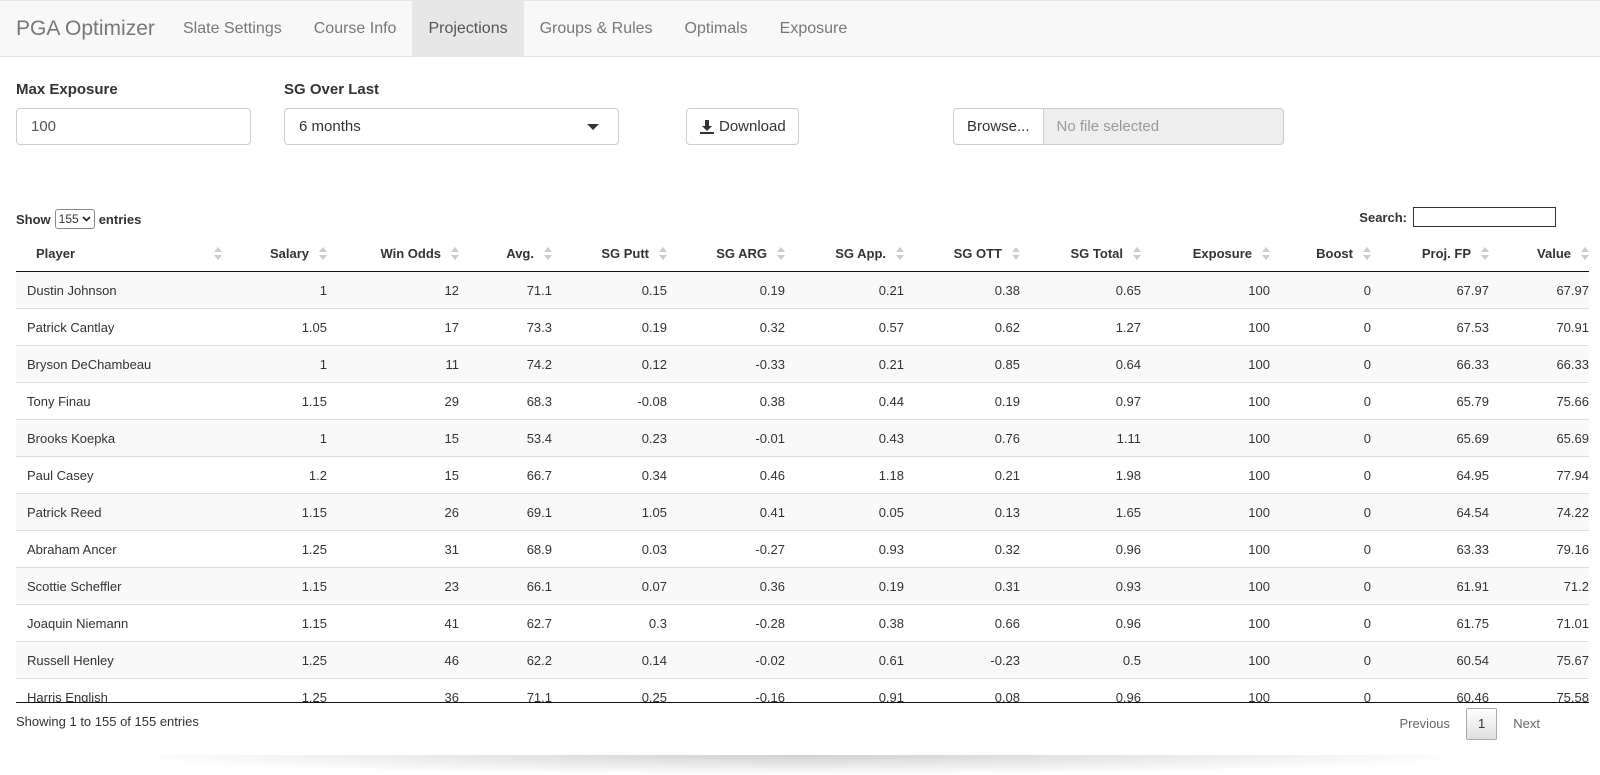 The height and width of the screenshot is (775, 1600). I want to click on column-header-sg-total: SG Total, so click(1080, 253).